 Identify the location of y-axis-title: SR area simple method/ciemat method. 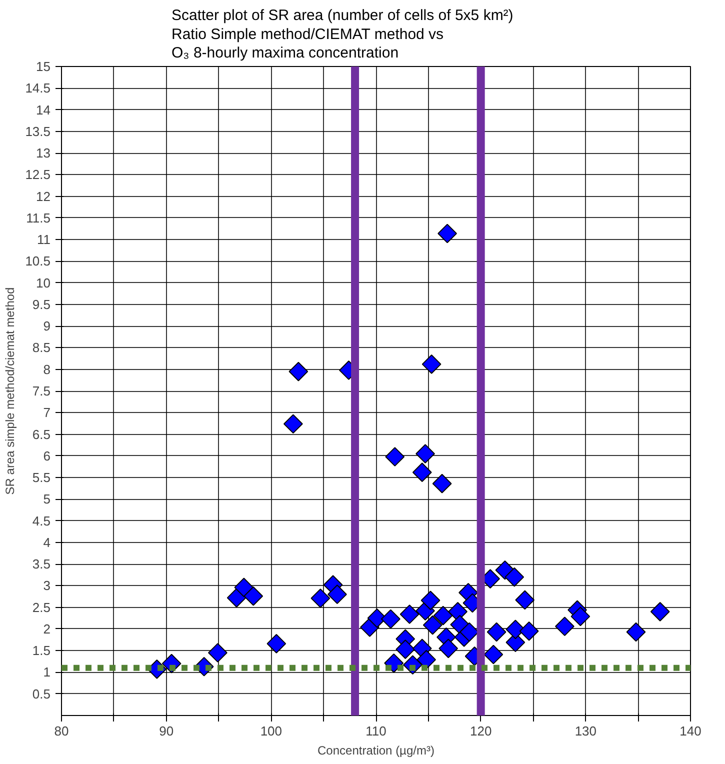
(10, 391).